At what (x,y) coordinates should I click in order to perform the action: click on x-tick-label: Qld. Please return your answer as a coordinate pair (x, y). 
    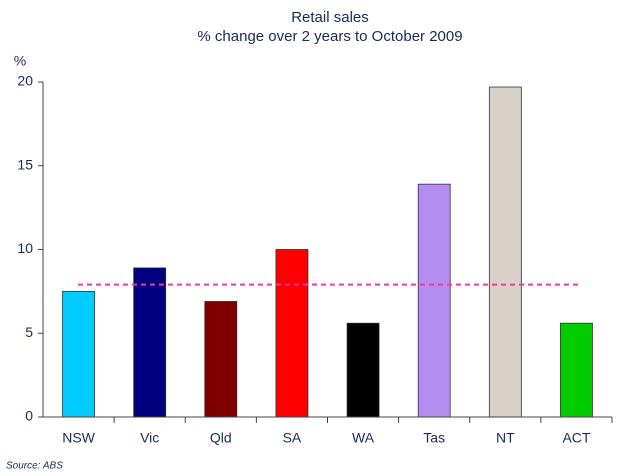
    Looking at the image, I should click on (221, 438).